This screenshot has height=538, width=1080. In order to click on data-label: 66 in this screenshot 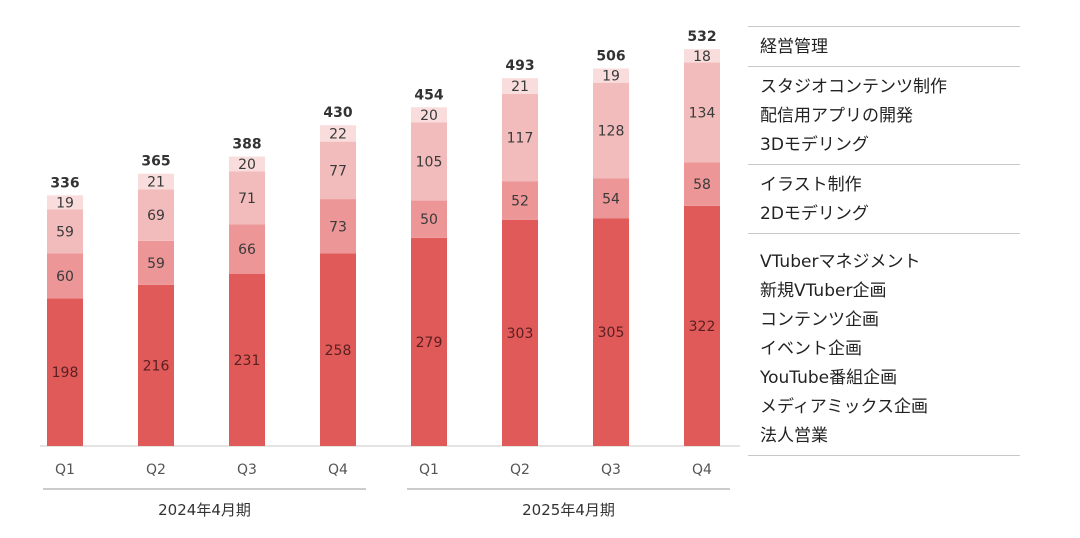, I will do `click(247, 250)`.